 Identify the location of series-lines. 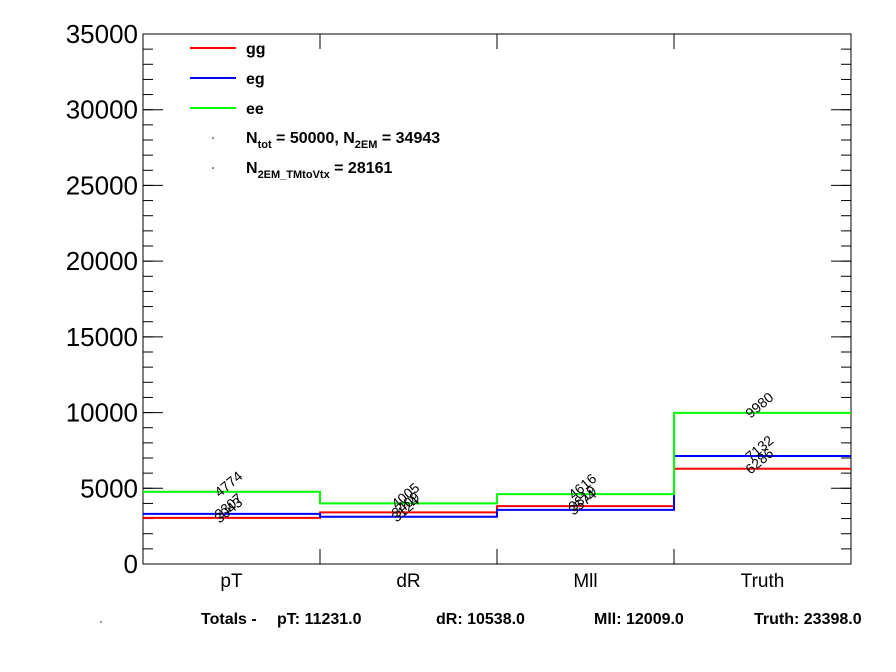
(497, 465).